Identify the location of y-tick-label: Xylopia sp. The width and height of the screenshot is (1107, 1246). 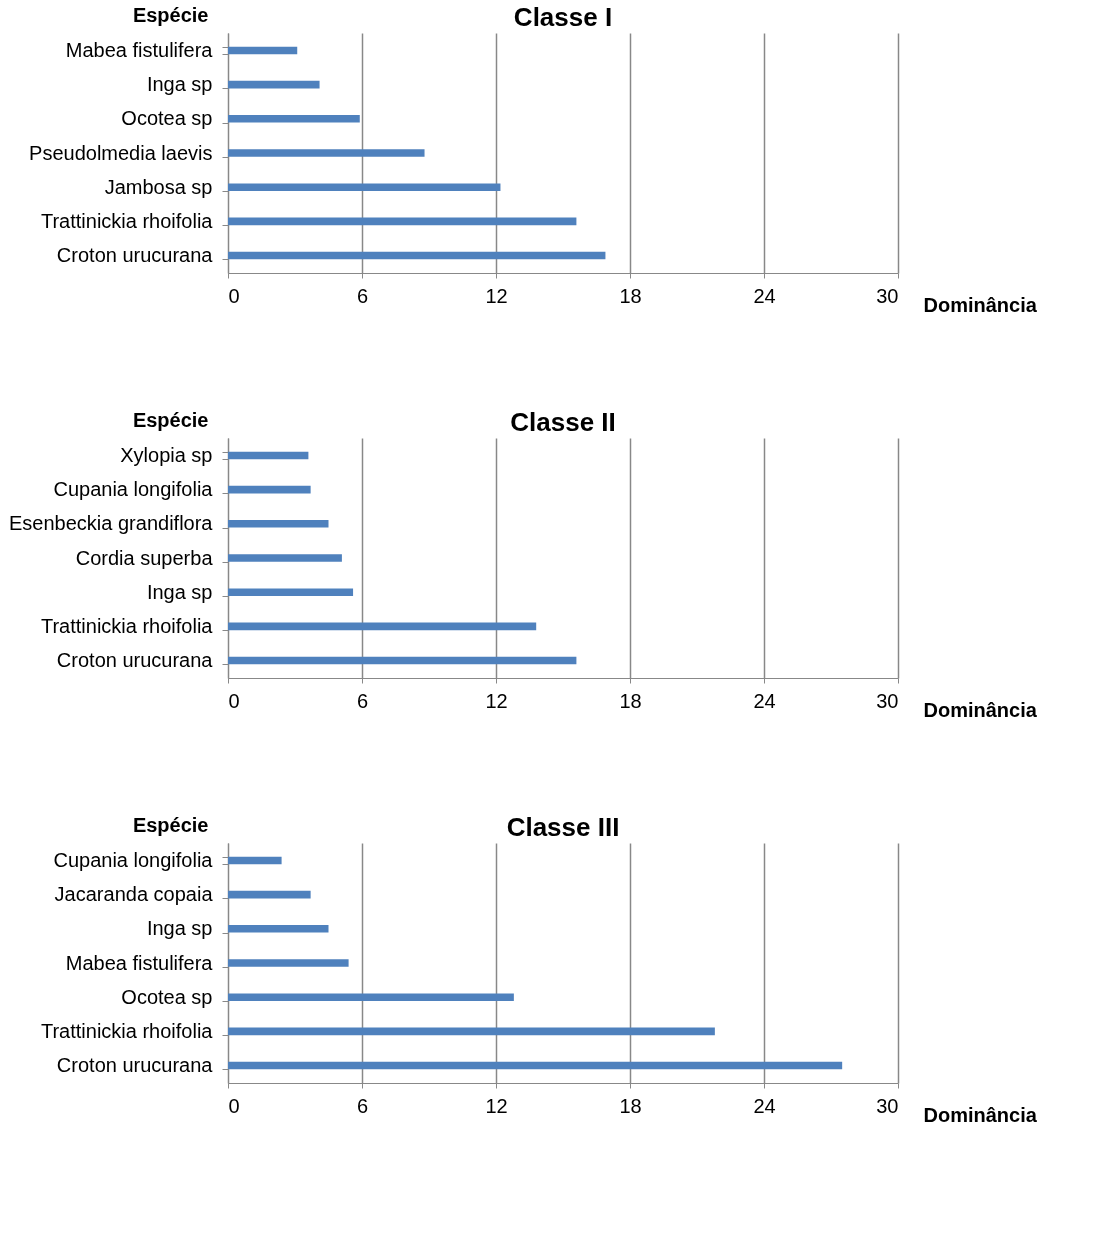
(166, 454).